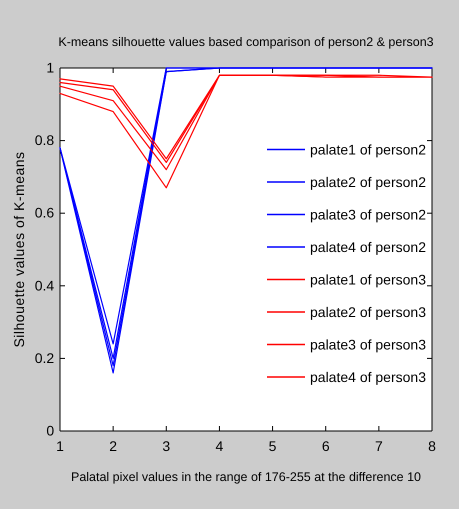  I want to click on x-tick-label: 5, so click(272, 446).